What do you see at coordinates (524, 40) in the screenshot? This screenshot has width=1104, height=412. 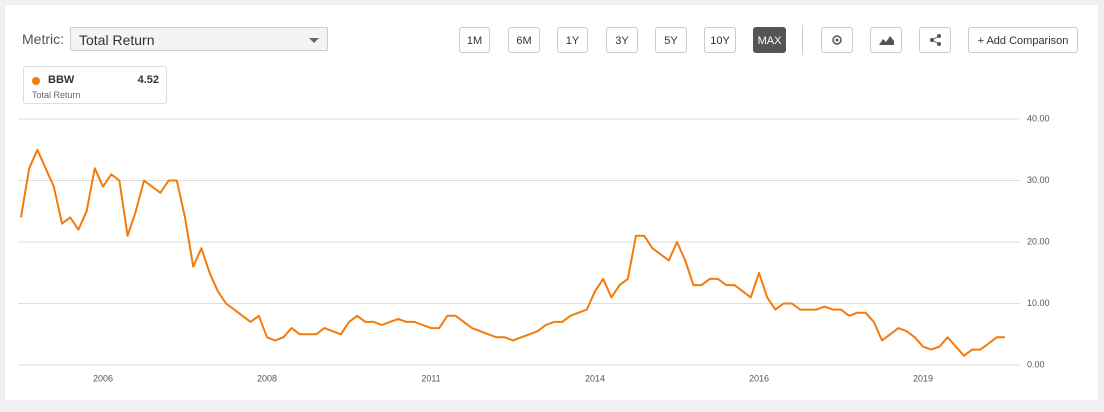 I see `range-button: 6M` at bounding box center [524, 40].